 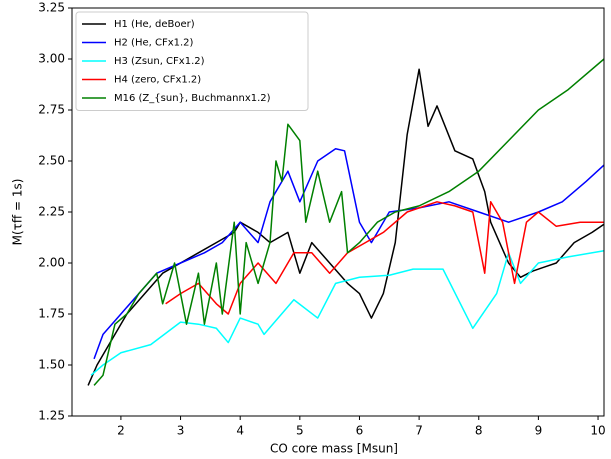 I want to click on y-tick-label: 3.00, so click(x=51, y=59).